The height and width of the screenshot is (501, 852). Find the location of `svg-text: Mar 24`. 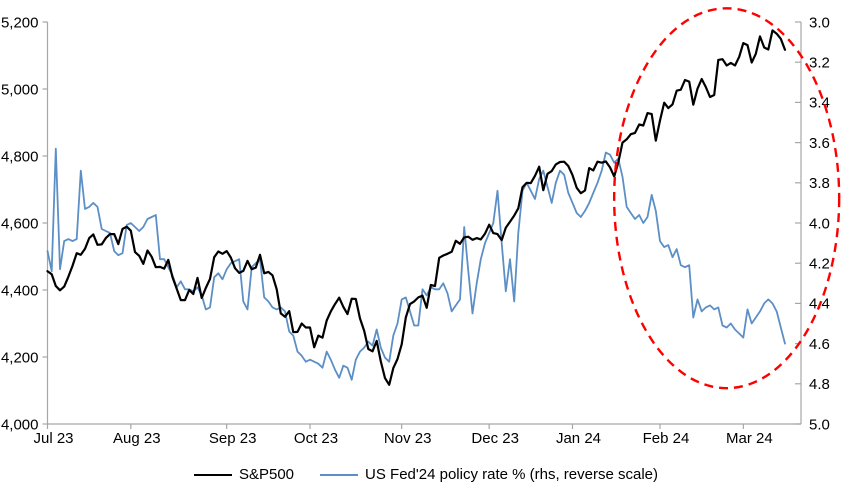

svg-text: Mar 24 is located at coordinates (749, 438).